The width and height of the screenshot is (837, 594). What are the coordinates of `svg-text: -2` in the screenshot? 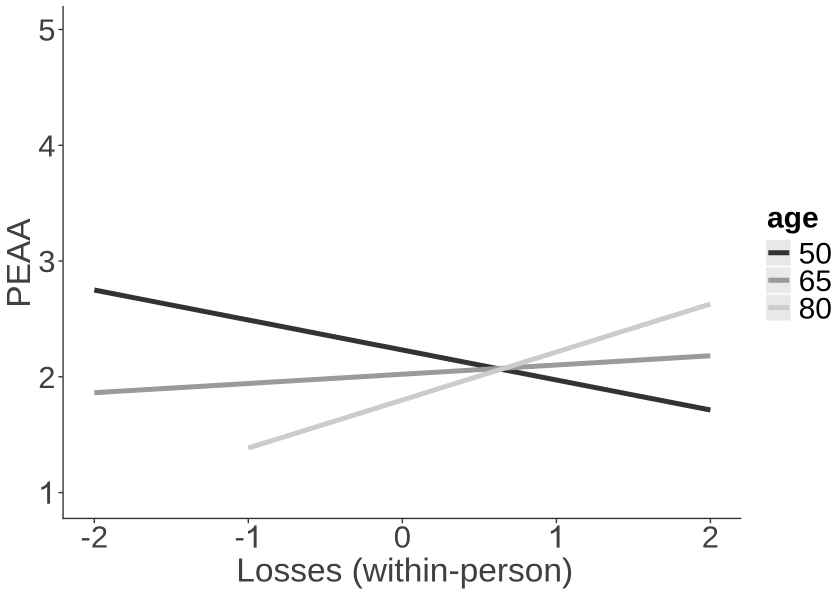 It's located at (95, 537).